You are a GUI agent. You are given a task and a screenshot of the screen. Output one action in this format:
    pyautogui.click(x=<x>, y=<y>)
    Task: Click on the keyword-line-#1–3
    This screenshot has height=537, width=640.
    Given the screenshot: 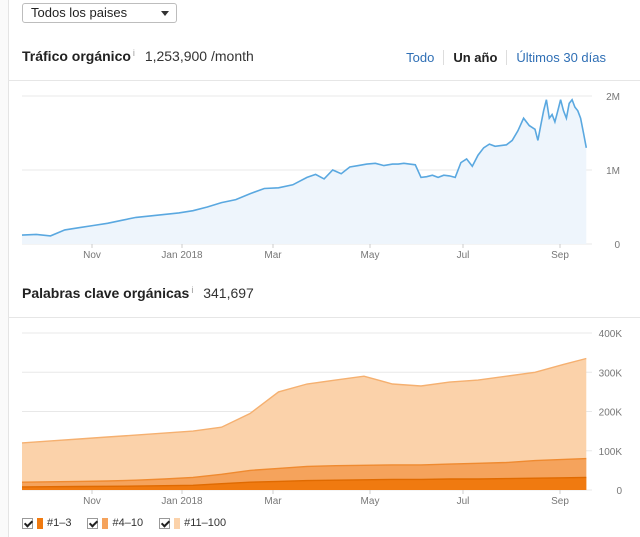 What is the action you would take?
    pyautogui.click(x=304, y=482)
    